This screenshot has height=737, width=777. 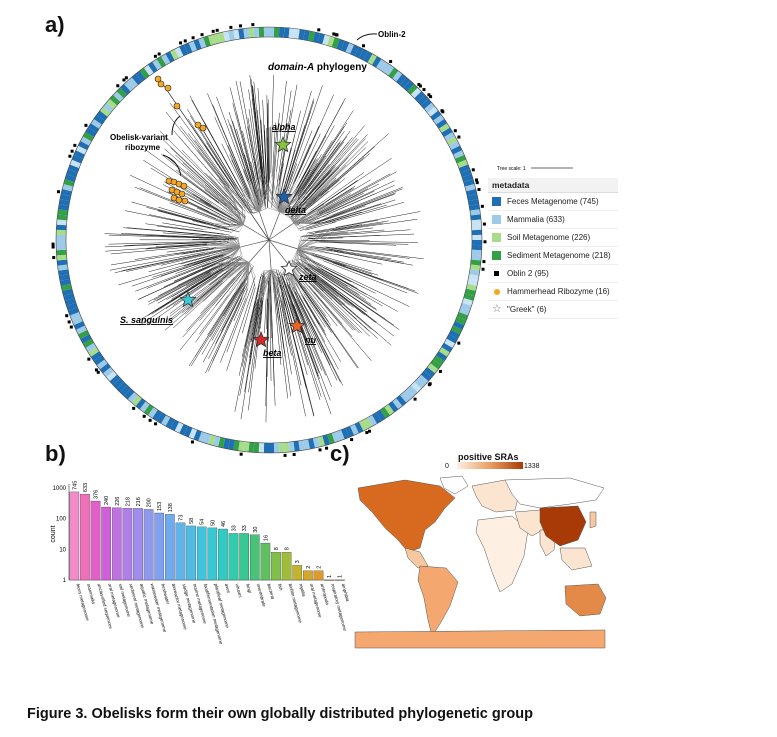 What do you see at coordinates (261, 595) in the screenshot?
I see `category-label: invertebrate` at bounding box center [261, 595].